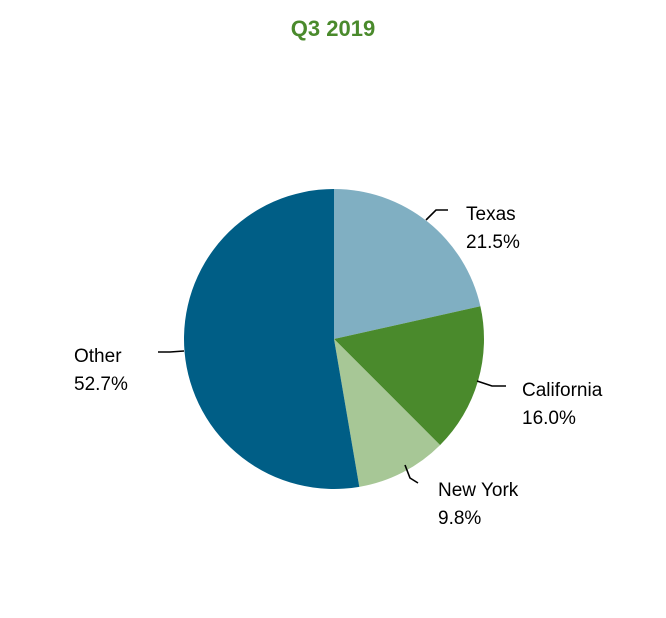 The height and width of the screenshot is (618, 666). Describe the element at coordinates (493, 242) in the screenshot. I see `slice-value-texas: 21.5%` at that location.